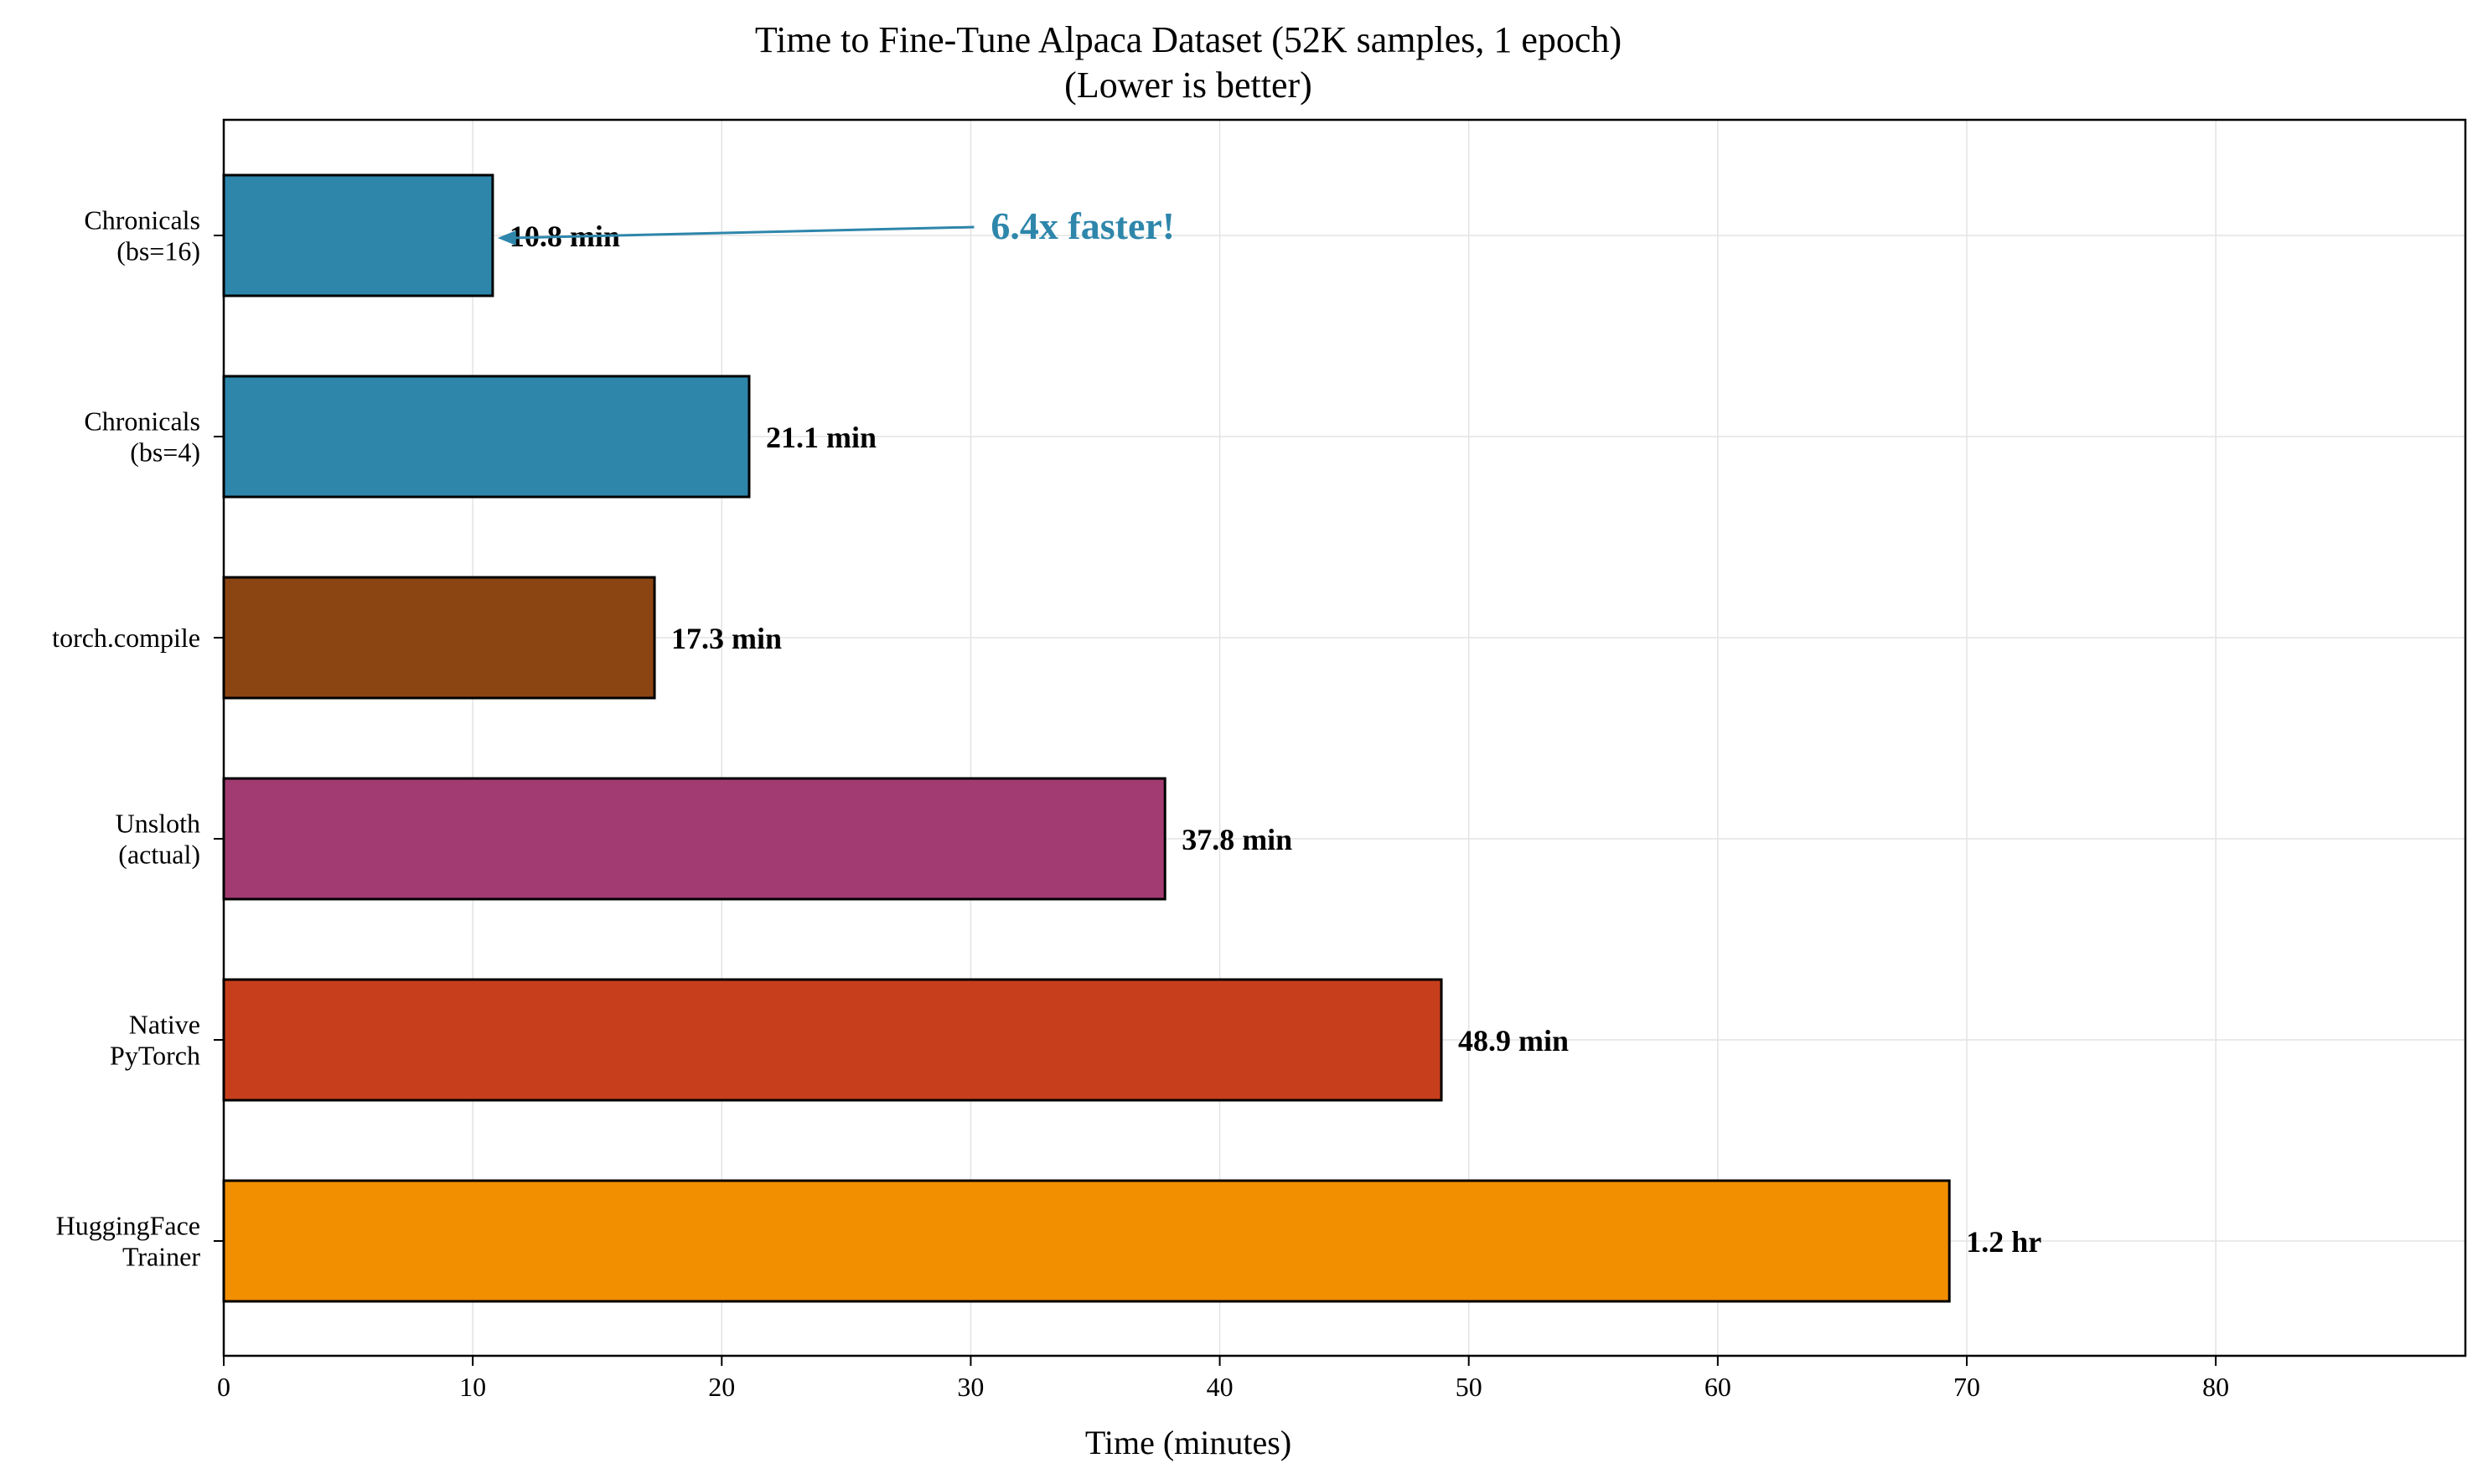  Describe the element at coordinates (970, 1387) in the screenshot. I see `x-tick-label: 30` at that location.